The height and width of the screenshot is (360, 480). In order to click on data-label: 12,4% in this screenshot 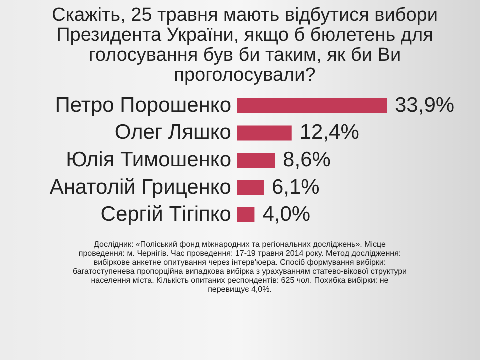, I will do `click(330, 132)`.